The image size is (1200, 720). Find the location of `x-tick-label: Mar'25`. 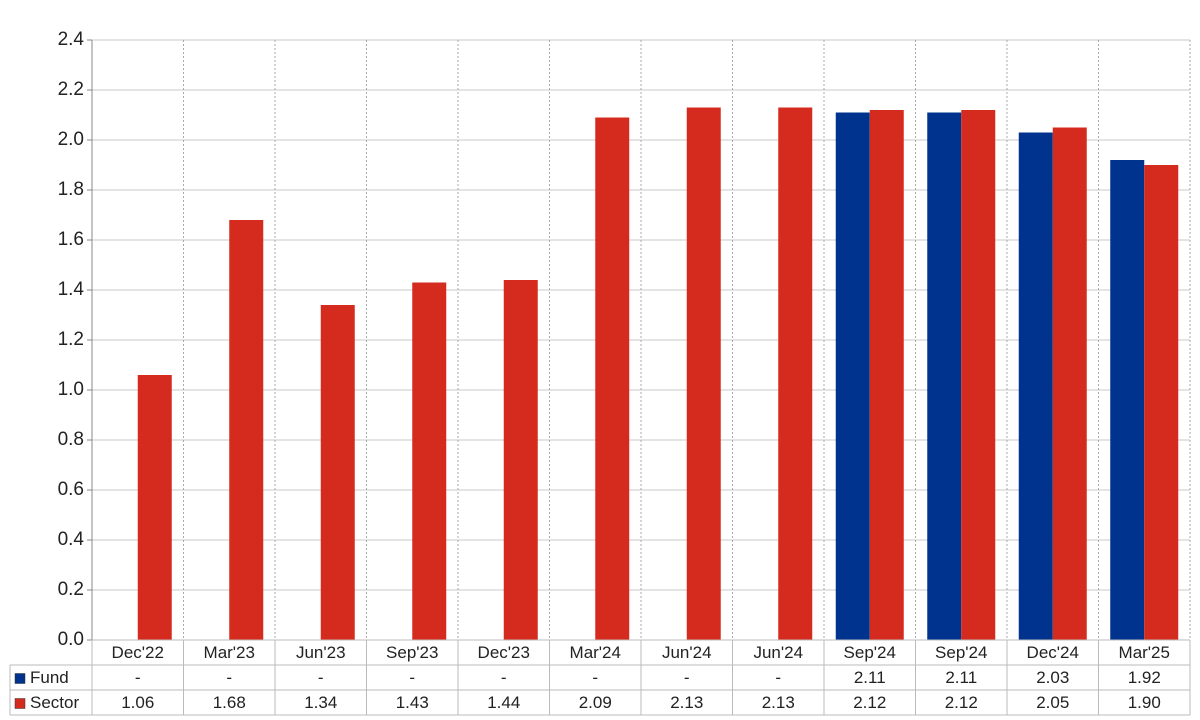

x-tick-label: Mar'25 is located at coordinates (1144, 652).